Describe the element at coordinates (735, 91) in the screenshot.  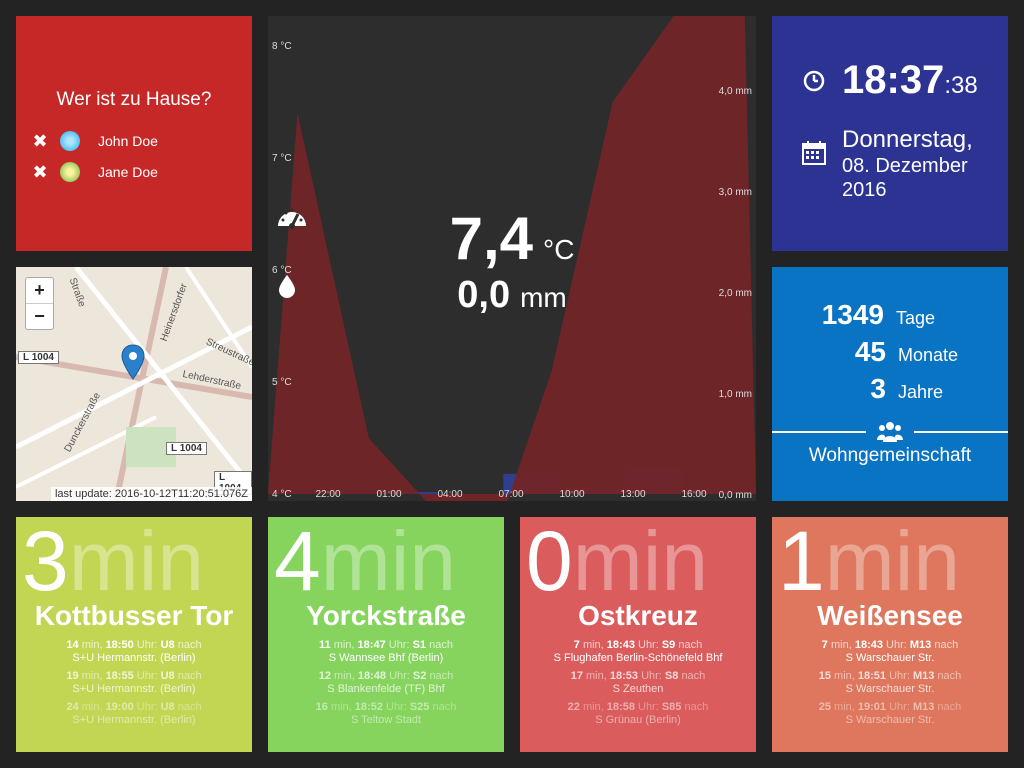
I see `rain-tick-label: 4,0 mm` at that location.